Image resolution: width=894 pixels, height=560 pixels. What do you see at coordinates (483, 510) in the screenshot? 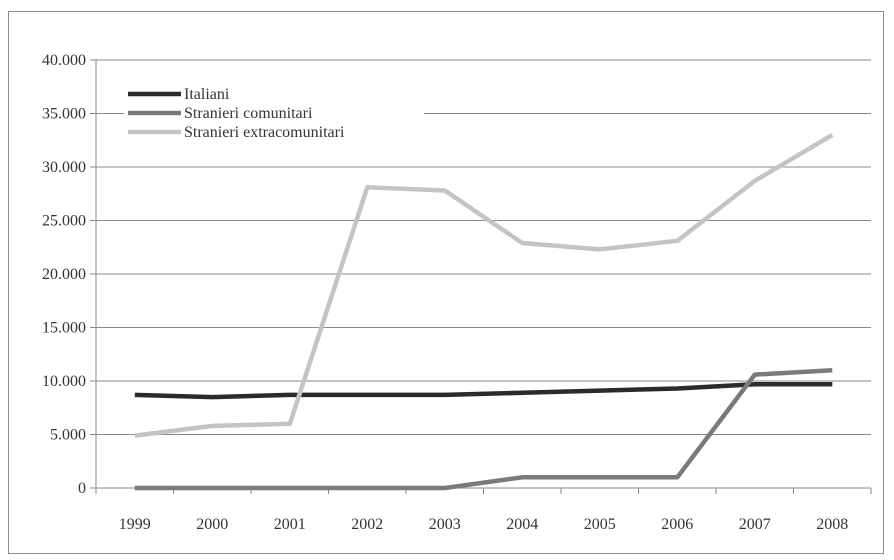
I see `x-axis: 1999 2000 2001 2002 2003 2004 2005 2006 2007 2008` at bounding box center [483, 510].